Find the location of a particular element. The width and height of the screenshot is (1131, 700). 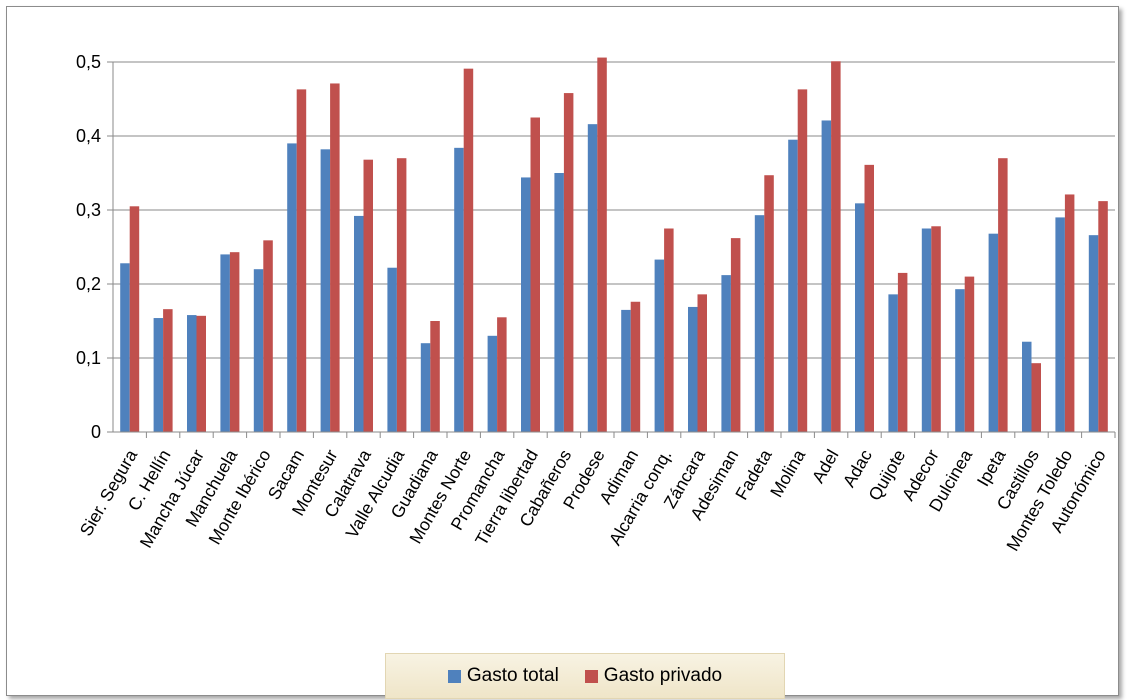

bar-gasto-total-manchuela is located at coordinates (225, 343).